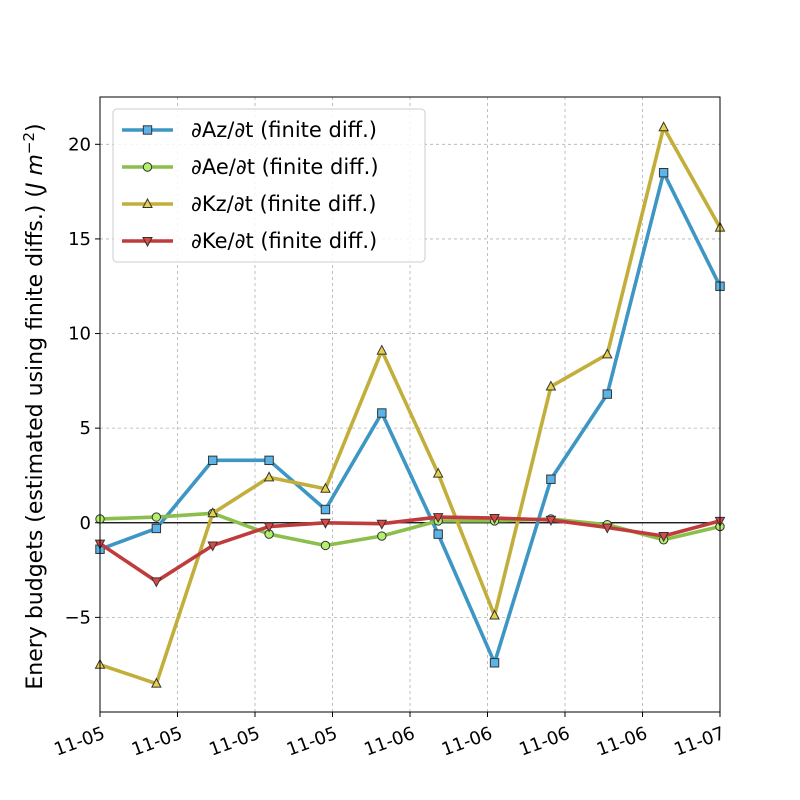  Describe the element at coordinates (284, 241) in the screenshot. I see `legend-label: ∂Ke/∂t (finite diff.)` at that location.